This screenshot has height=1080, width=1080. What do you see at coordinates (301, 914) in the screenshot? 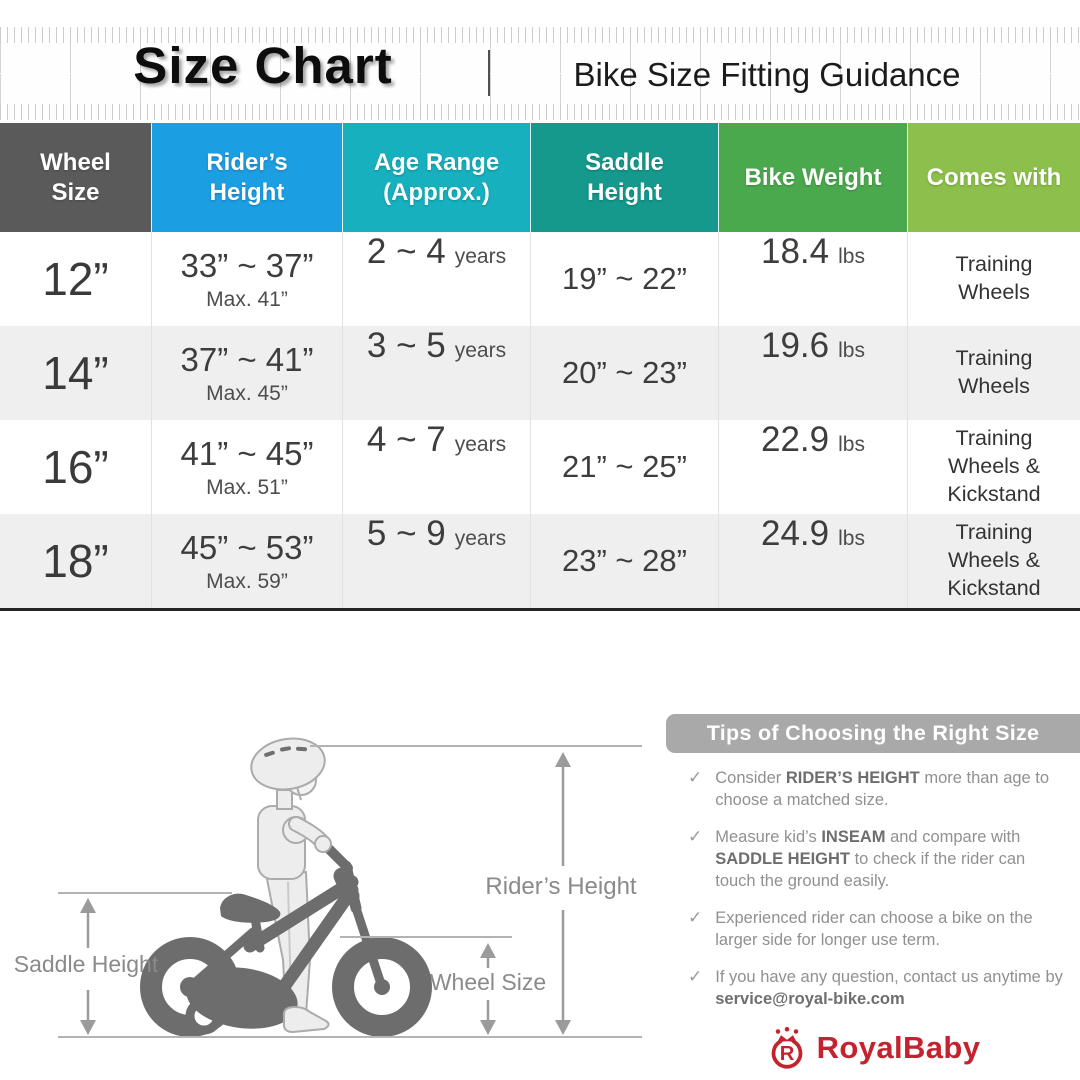
I see `top-tube` at bounding box center [301, 914].